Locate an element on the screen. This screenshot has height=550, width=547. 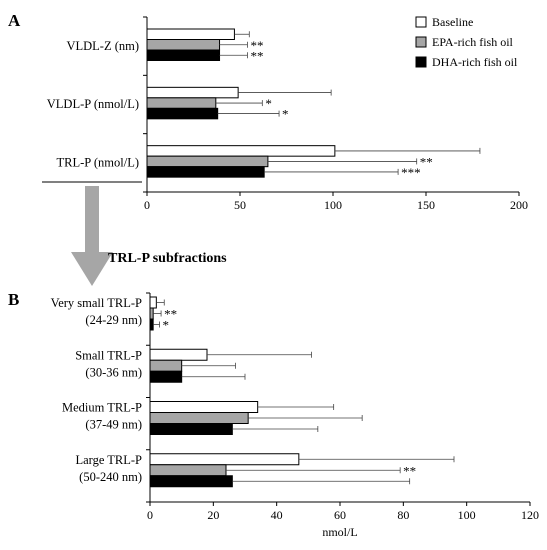
legend-label: EPA-rich fish oil is located at coordinates (473, 42).